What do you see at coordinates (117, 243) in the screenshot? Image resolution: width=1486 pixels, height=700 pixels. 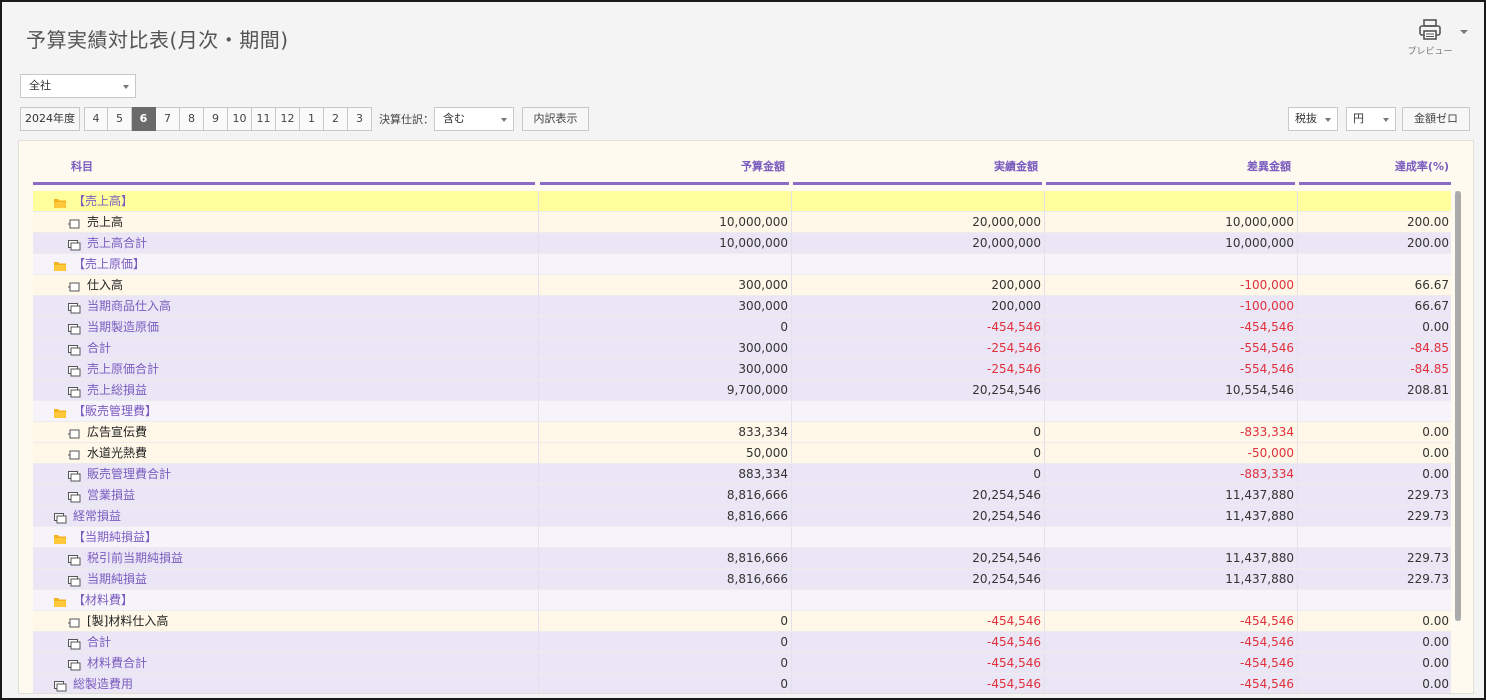 I see `account-name: 売上高合計` at bounding box center [117, 243].